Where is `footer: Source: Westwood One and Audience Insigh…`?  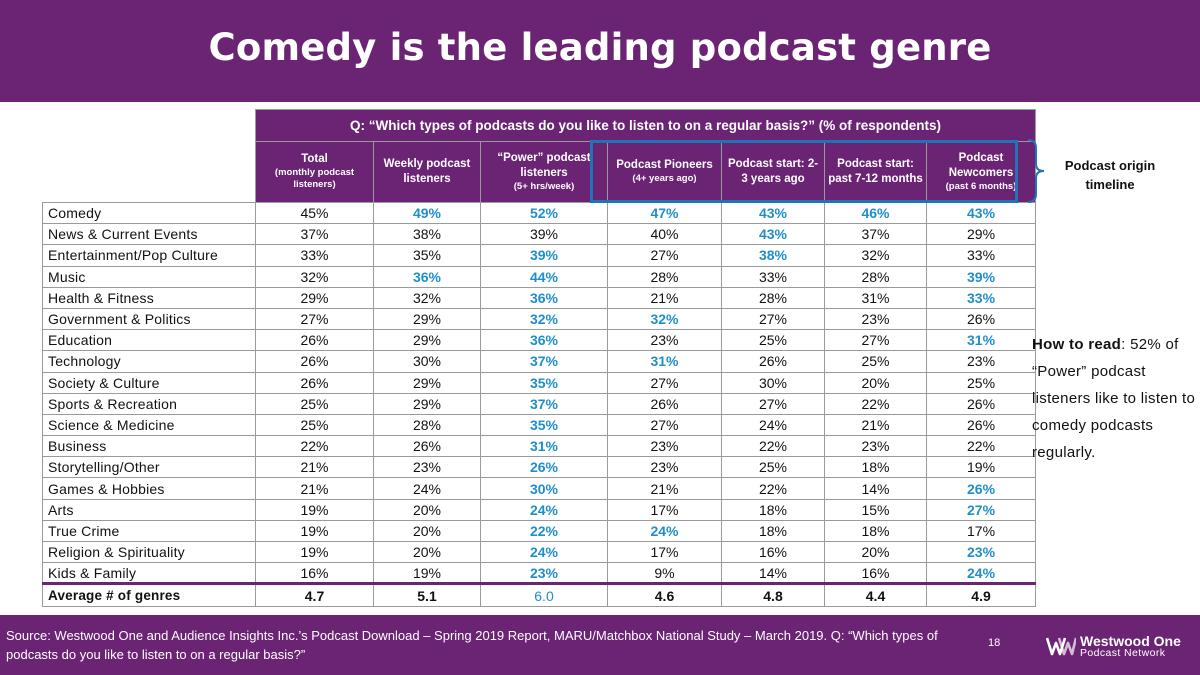
footer: Source: Westwood One and Audience Insigh… is located at coordinates (600, 645).